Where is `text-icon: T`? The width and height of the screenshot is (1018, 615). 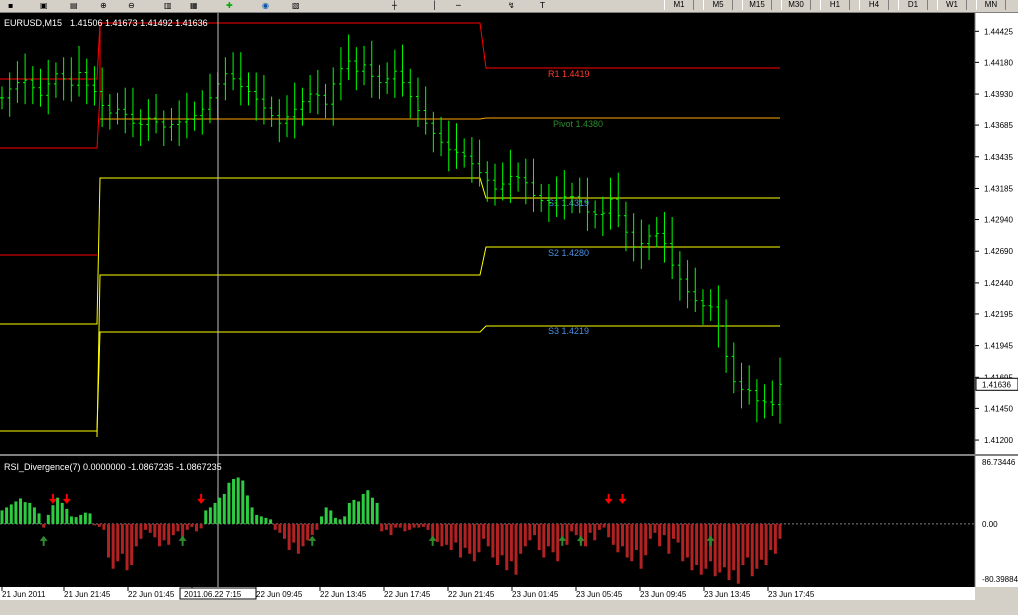 text-icon: T is located at coordinates (542, 5).